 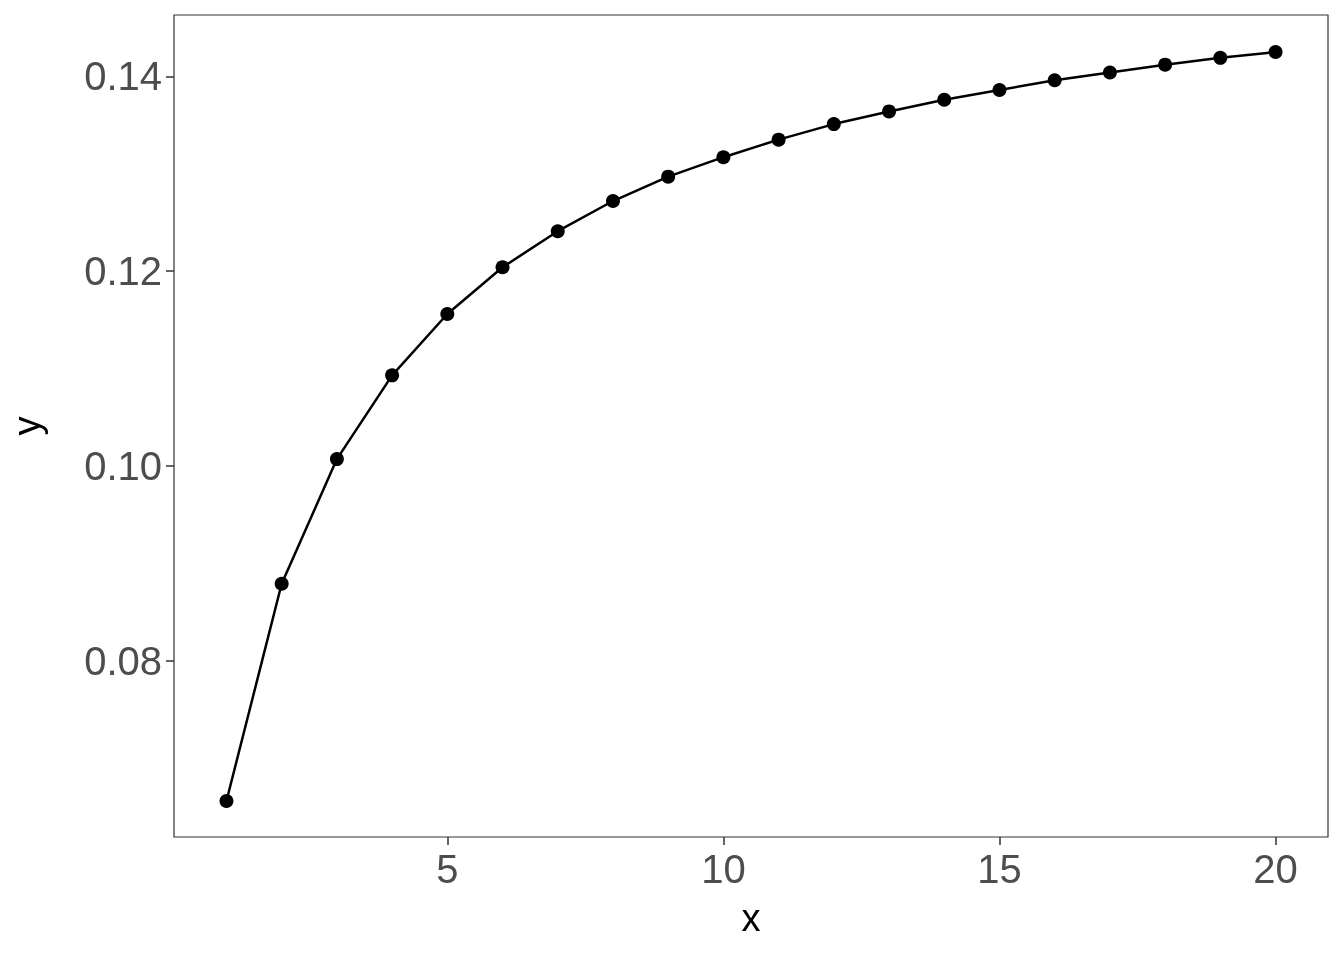 What do you see at coordinates (751, 918) in the screenshot?
I see `x-axis-title: x` at bounding box center [751, 918].